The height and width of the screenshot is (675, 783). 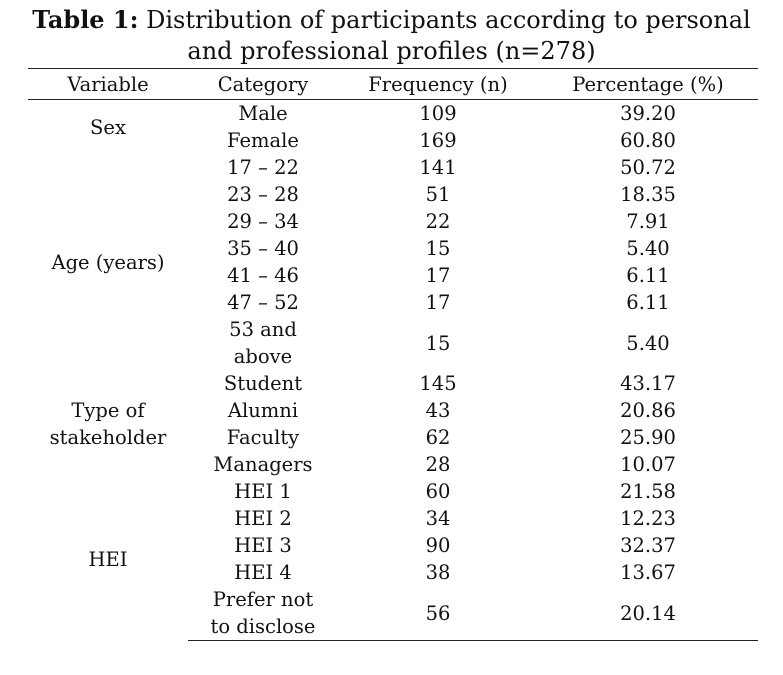 I want to click on table-row: Type of stakeholder Student 145 43.17, so click(x=393, y=409).